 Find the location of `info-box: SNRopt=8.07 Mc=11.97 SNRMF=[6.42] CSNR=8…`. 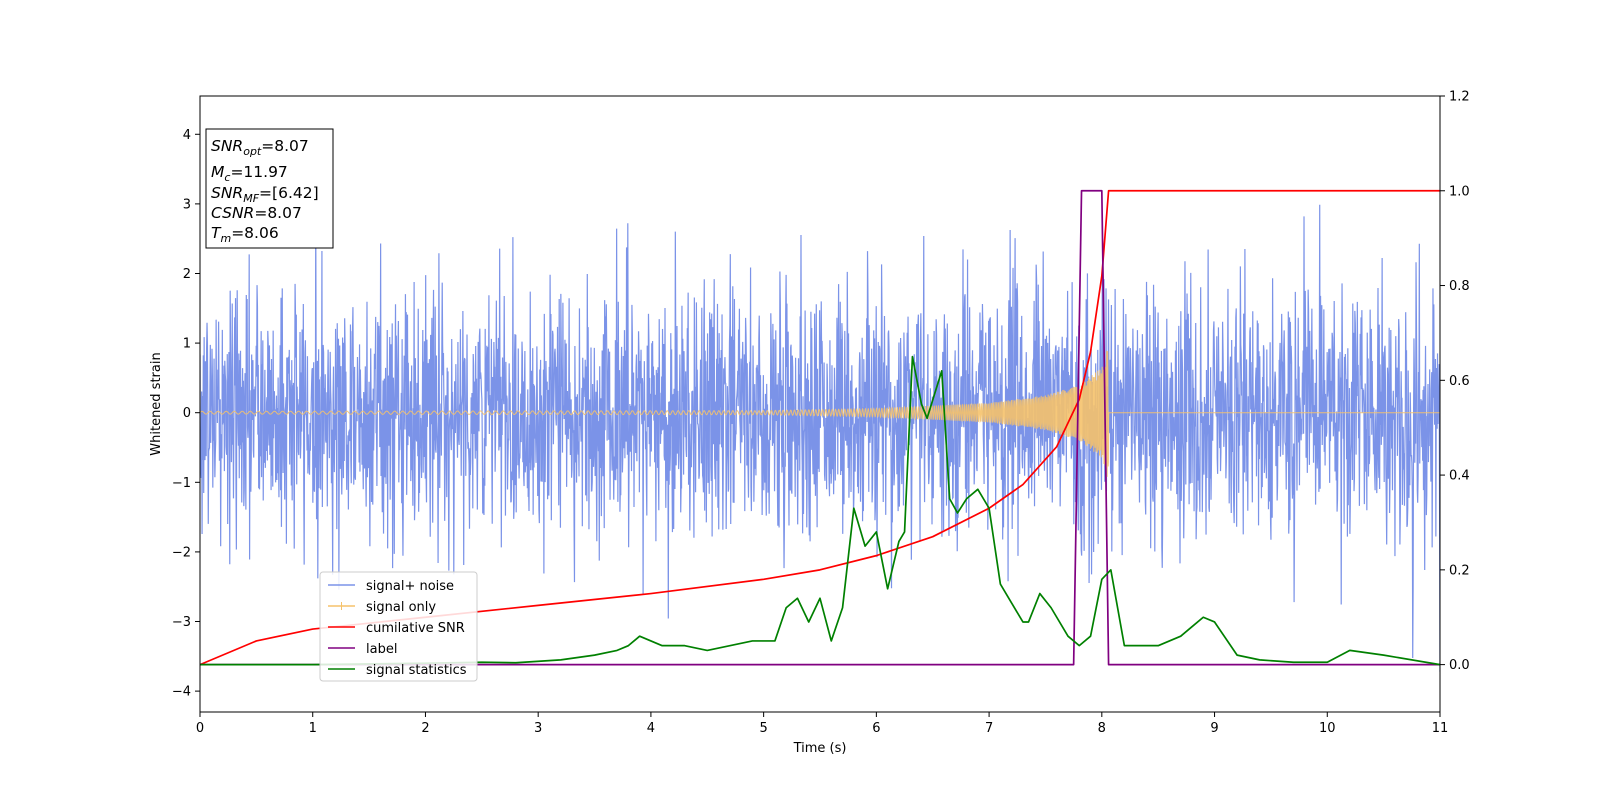

info-box: SNRopt=8.07 Mc=11.97 SNRMF=[6.42] CSNR=8… is located at coordinates (269, 188).